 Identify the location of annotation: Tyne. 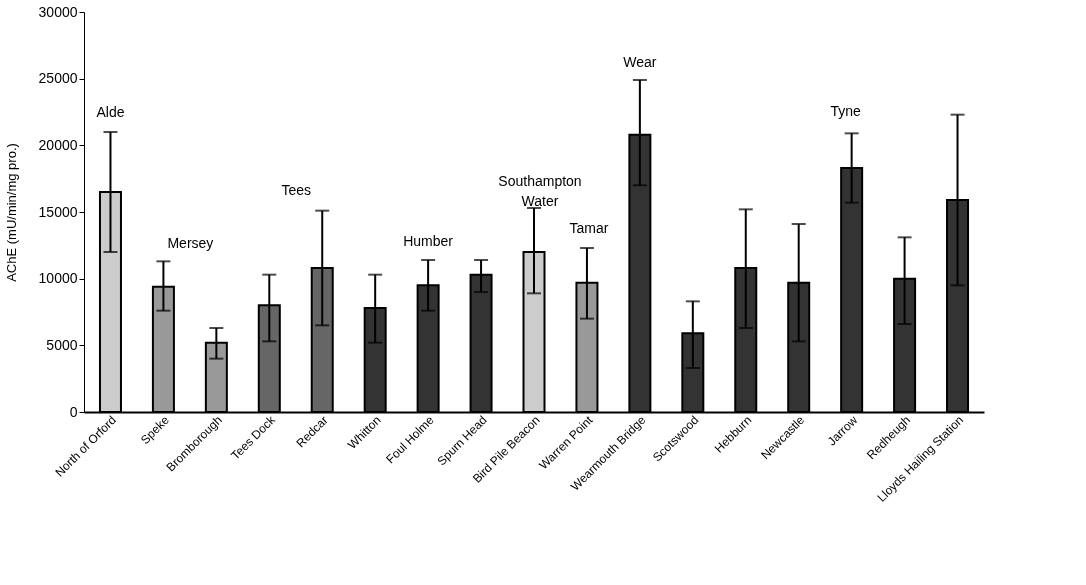
(846, 111).